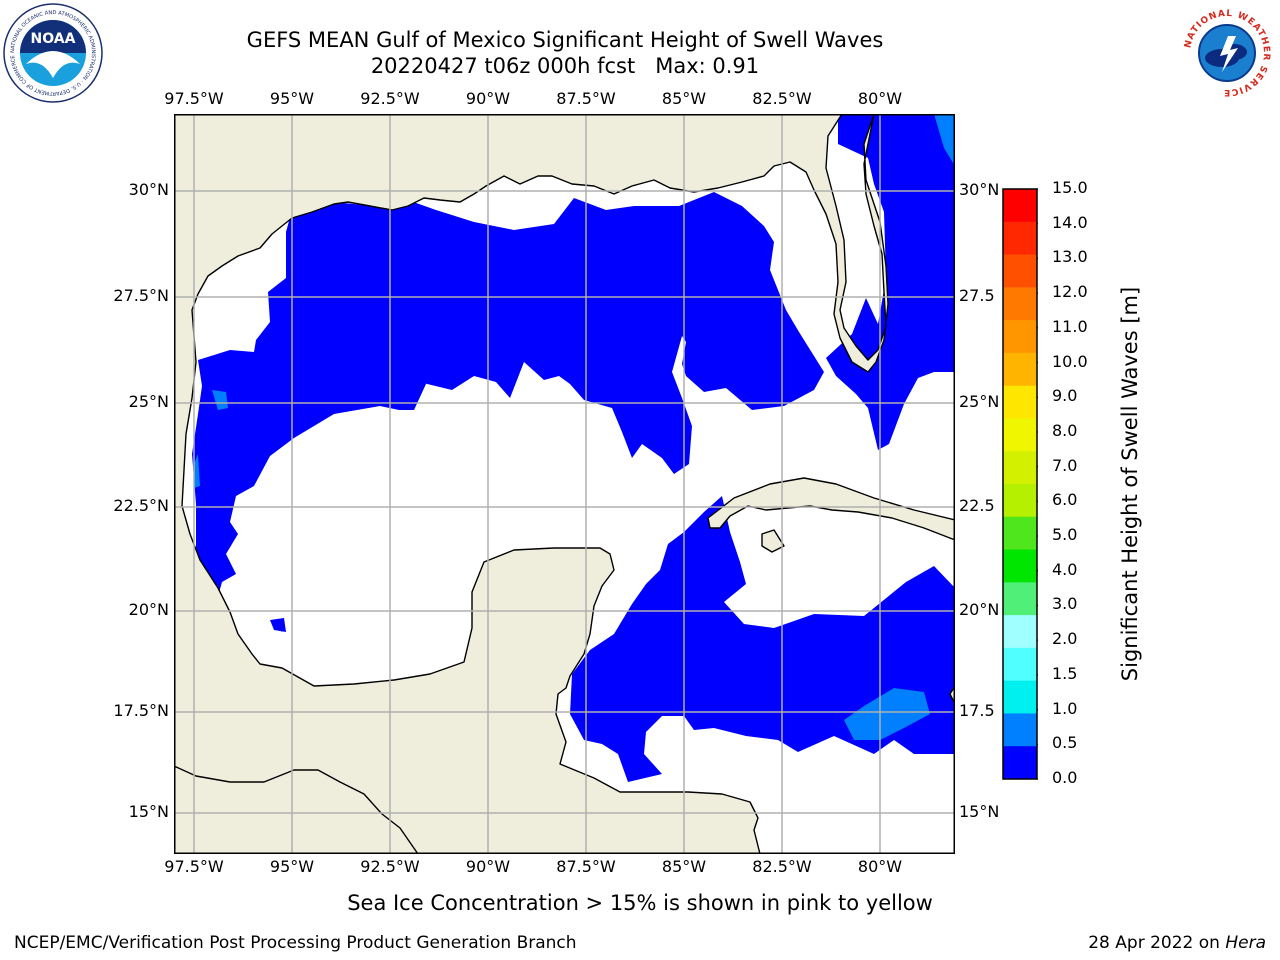 Image resolution: width=1280 pixels, height=960 pixels. I want to click on lon-label-bottom: 80°W, so click(880, 866).